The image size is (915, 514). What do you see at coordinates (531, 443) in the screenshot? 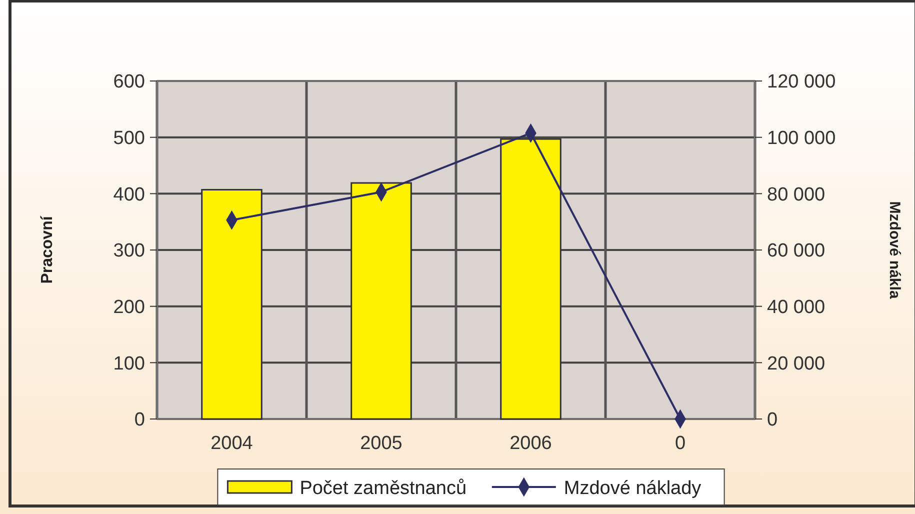
I see `x-tick-label: 2006` at bounding box center [531, 443].